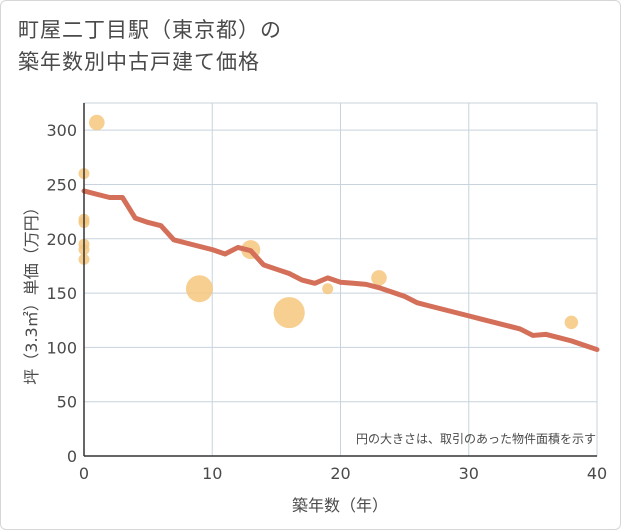  What do you see at coordinates (72, 456) in the screenshot?
I see `y-tick-label: 0` at bounding box center [72, 456].